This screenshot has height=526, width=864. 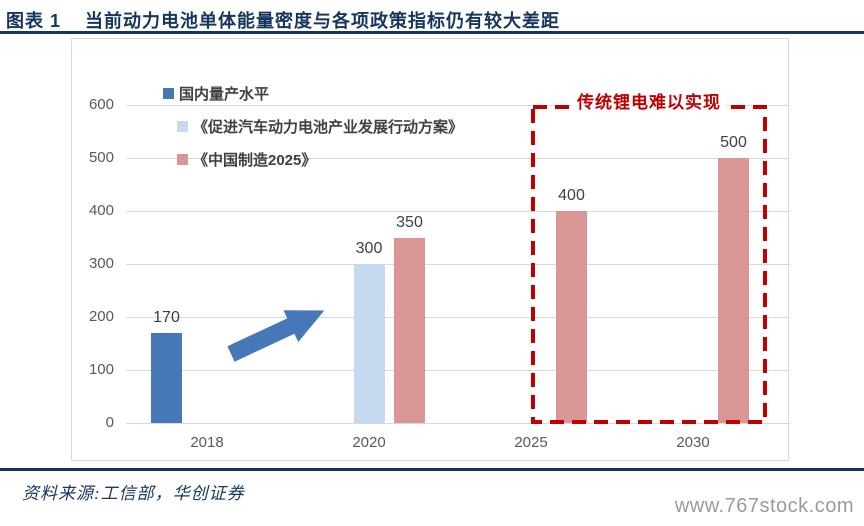 What do you see at coordinates (432, 469) in the screenshot?
I see `footer-divider-line` at bounding box center [432, 469].